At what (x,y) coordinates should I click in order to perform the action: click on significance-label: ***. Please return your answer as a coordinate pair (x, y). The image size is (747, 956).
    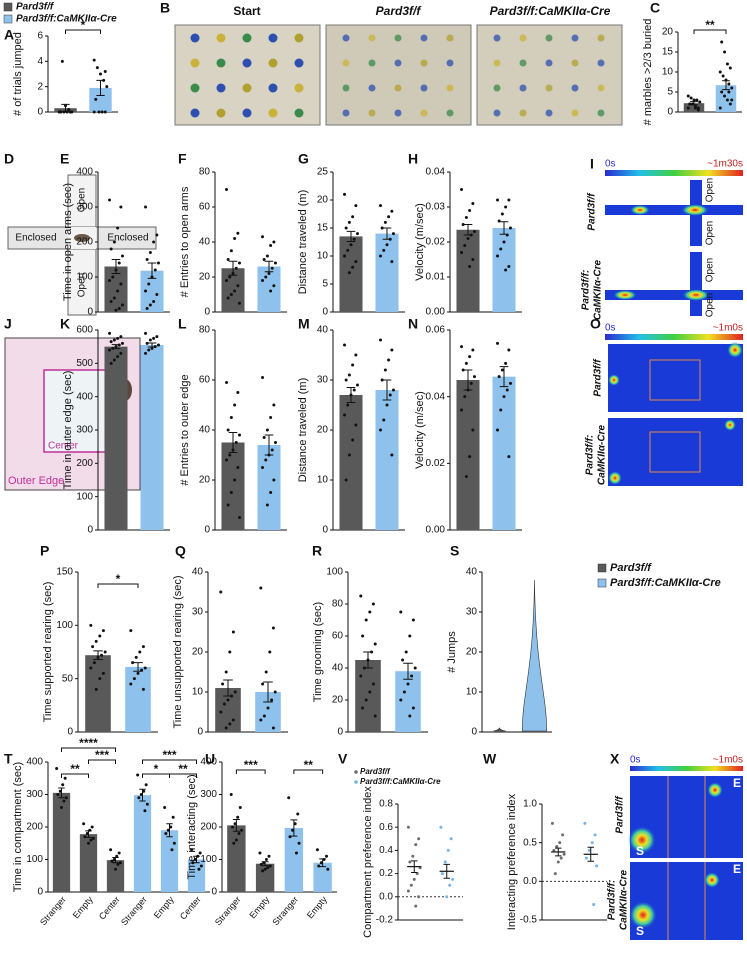
    Looking at the image, I should click on (169, 755).